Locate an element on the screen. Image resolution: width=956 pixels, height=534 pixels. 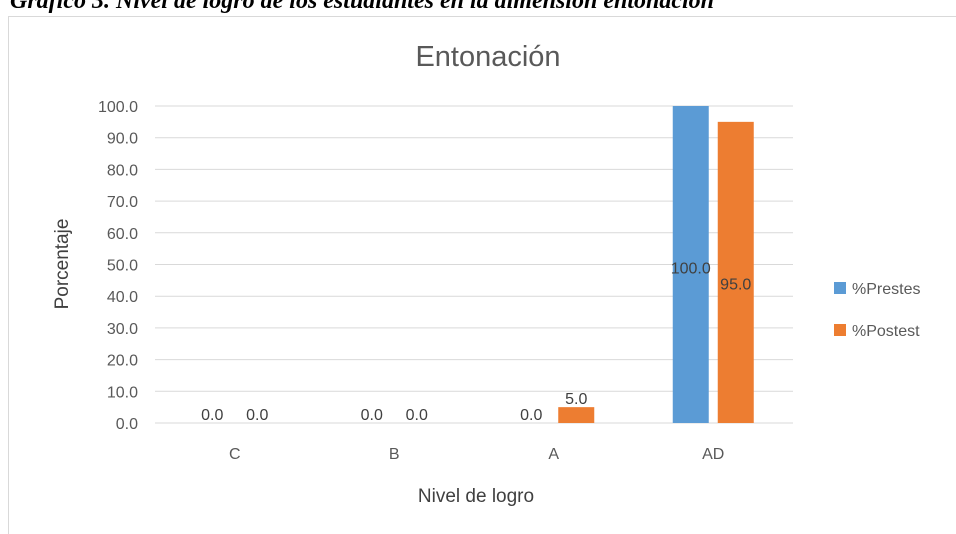
y-tick-label: 30.0 is located at coordinates (122, 329).